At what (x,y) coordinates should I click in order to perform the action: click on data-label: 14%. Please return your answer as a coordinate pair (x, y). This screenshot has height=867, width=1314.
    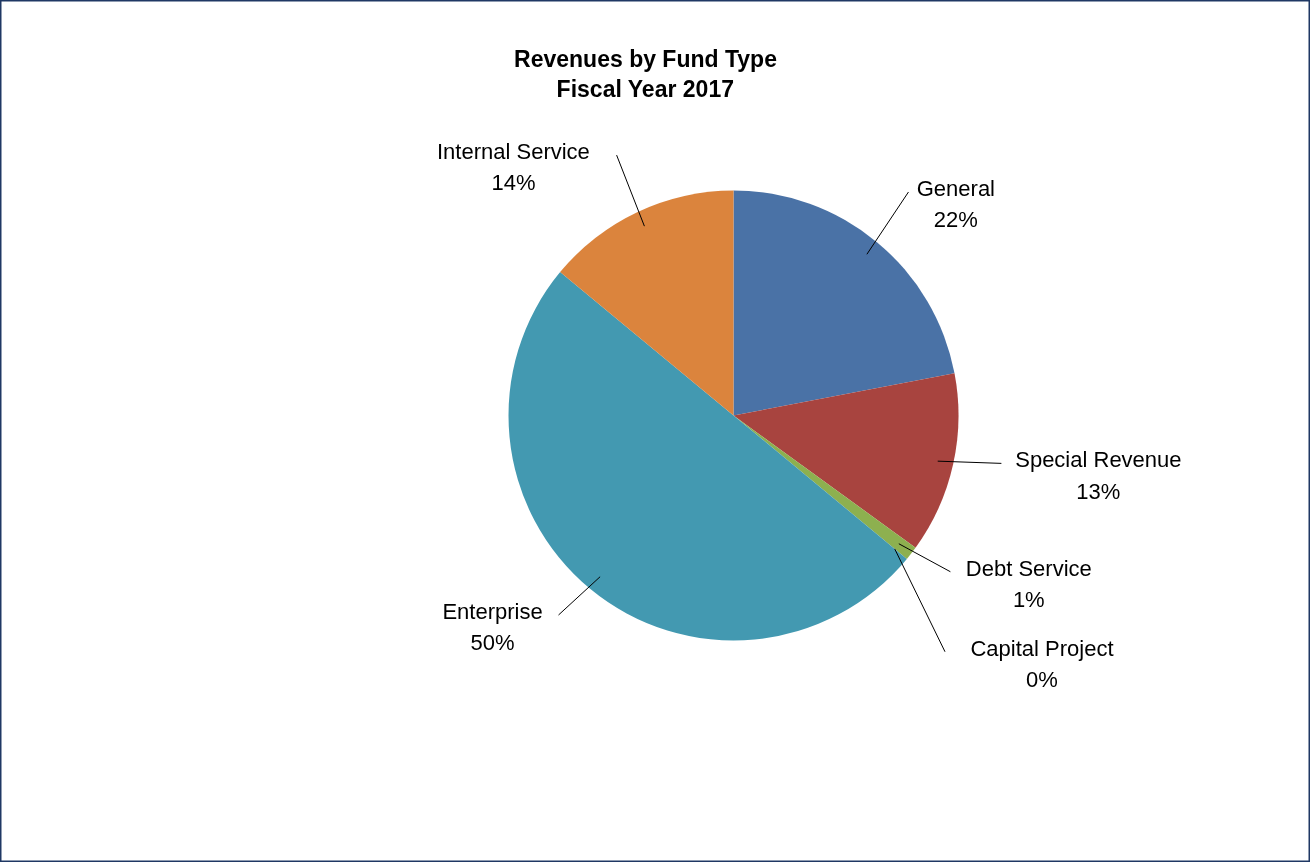
    Looking at the image, I should click on (513, 183).